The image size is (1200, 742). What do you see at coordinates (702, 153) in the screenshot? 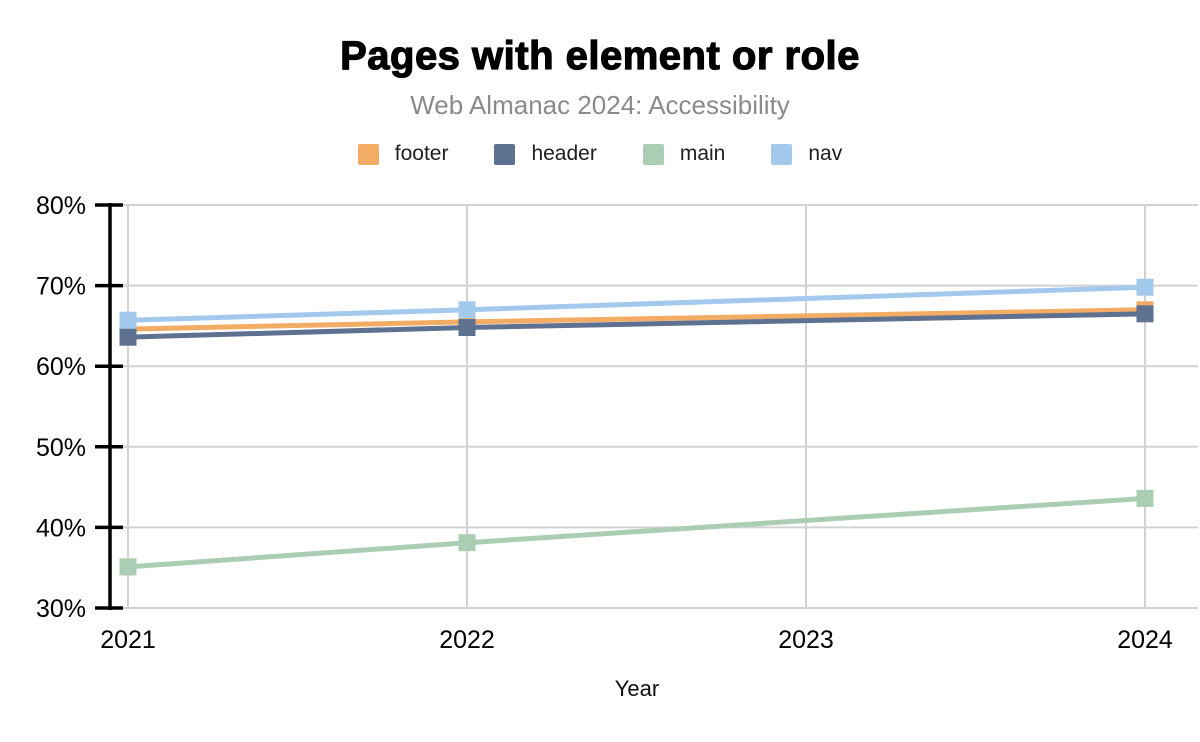
I see `legend-label-main: main` at bounding box center [702, 153].